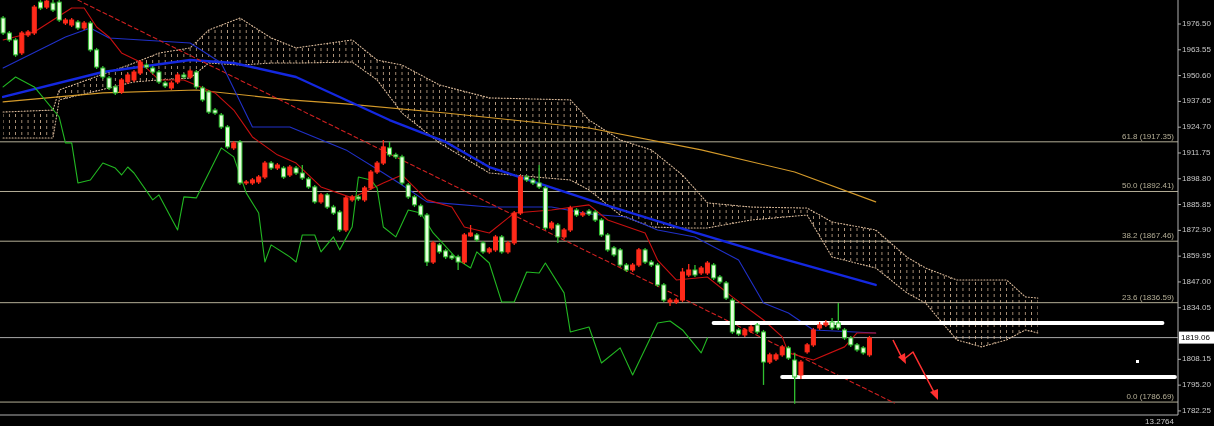  What do you see at coordinates (1148, 297) in the screenshot?
I see `ref-line-label: 23.6 (1836.59)` at bounding box center [1148, 297].